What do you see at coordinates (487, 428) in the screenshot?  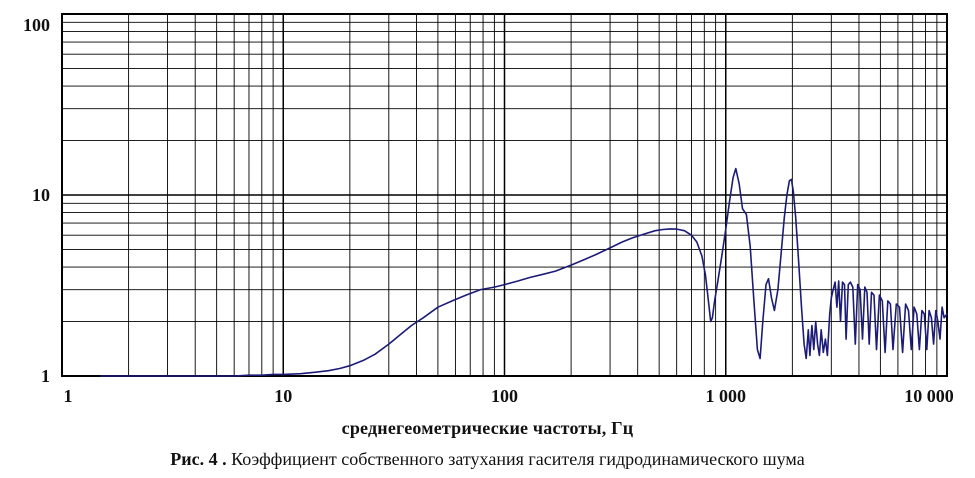 I see `x-axis-title: среднегеометрические частоты, Гц` at bounding box center [487, 428].